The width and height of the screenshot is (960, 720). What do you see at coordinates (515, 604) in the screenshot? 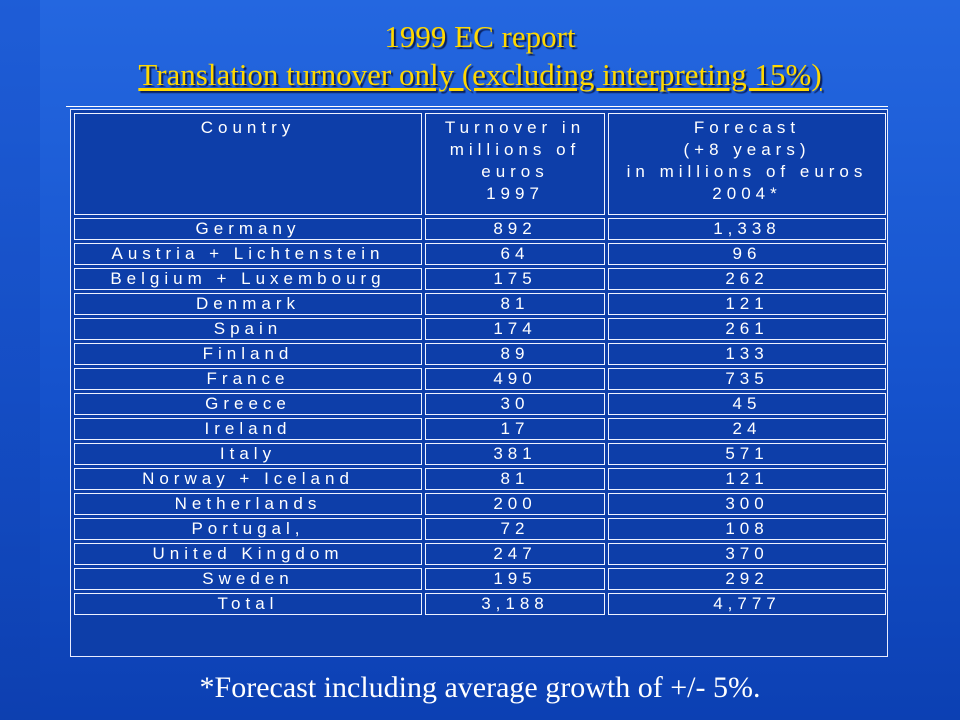
I see `cell-turnover: 3,188` at bounding box center [515, 604].